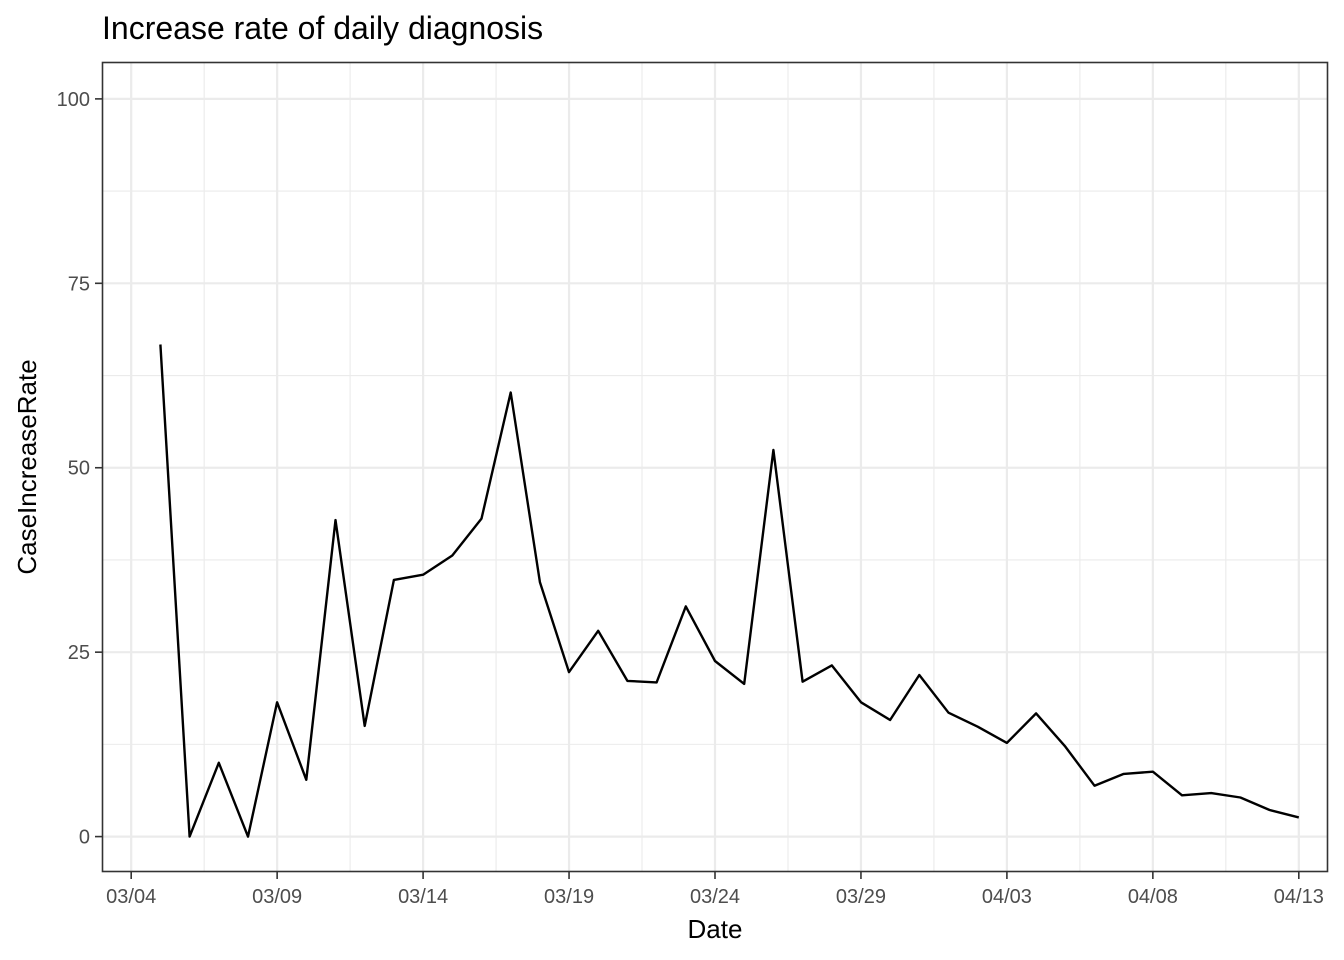 This screenshot has height=960, width=1344. I want to click on x-tick-label: 03/04, so click(131, 897).